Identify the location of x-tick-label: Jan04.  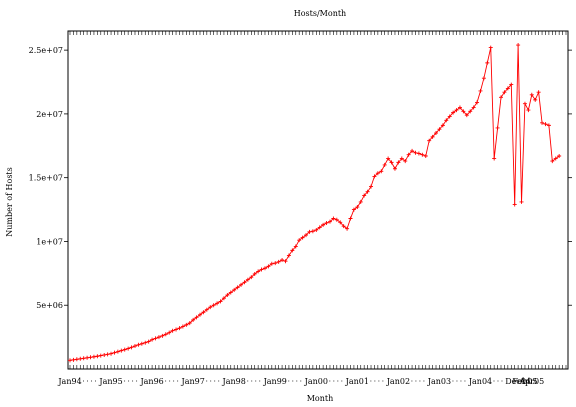
(480, 381).